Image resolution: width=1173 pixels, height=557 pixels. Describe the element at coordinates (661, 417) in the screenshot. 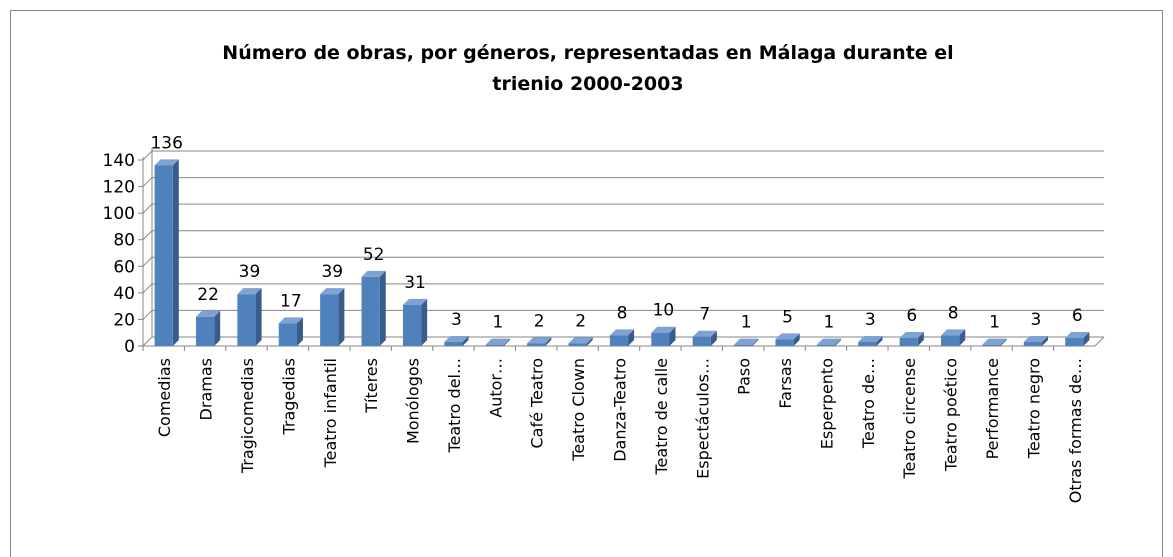

I see `x-tick-label: Teatro de calle` at that location.